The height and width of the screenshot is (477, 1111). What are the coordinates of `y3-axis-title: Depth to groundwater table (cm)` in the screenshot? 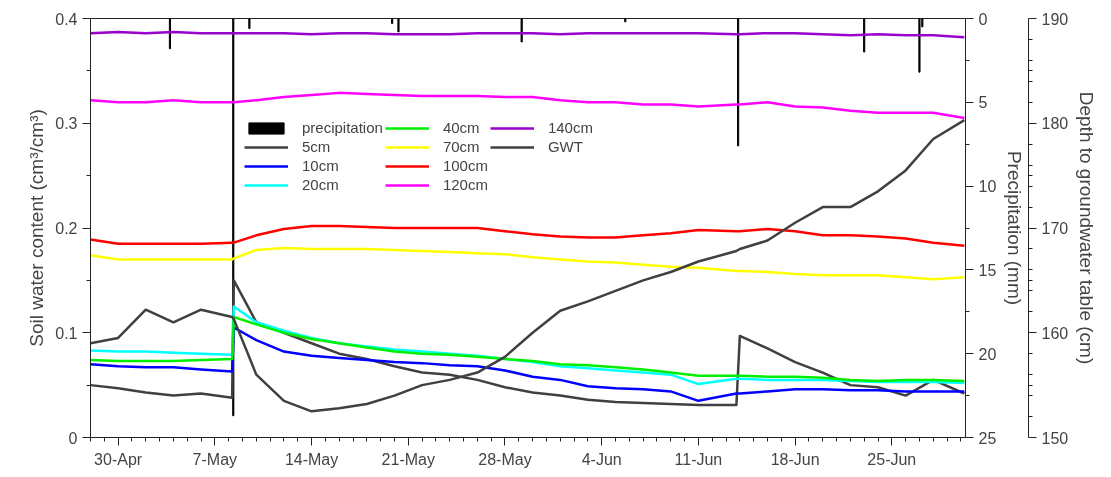 It's located at (1087, 228).